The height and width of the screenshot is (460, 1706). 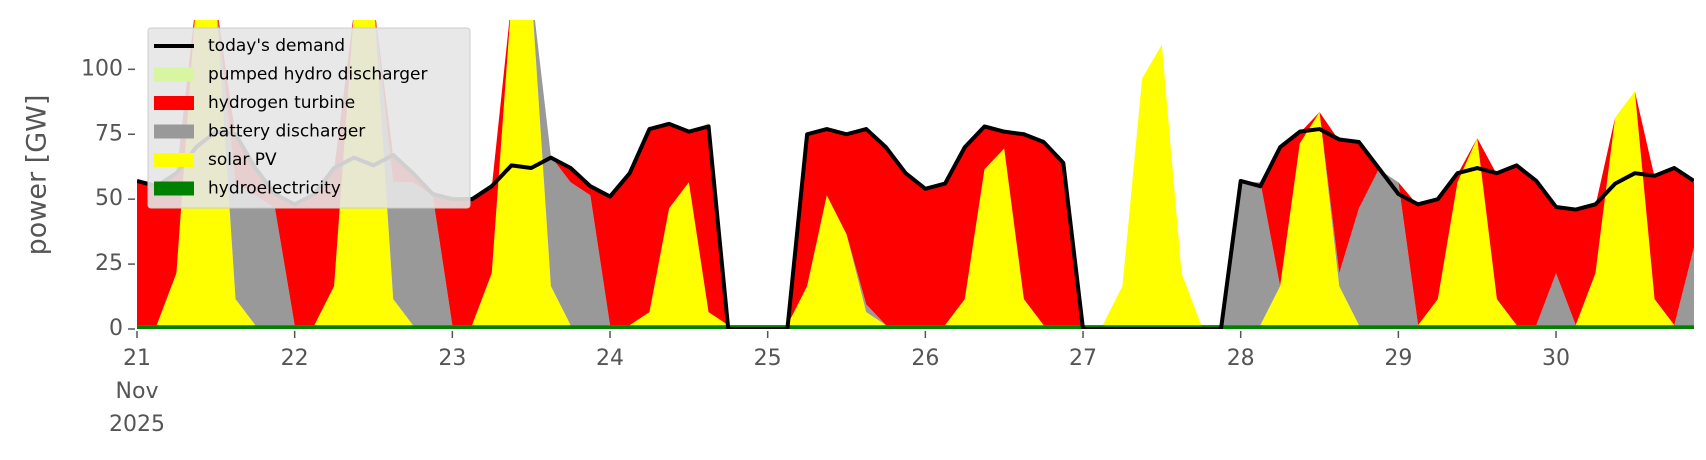 What do you see at coordinates (452, 358) in the screenshot?
I see `x-tick-label: 23` at bounding box center [452, 358].